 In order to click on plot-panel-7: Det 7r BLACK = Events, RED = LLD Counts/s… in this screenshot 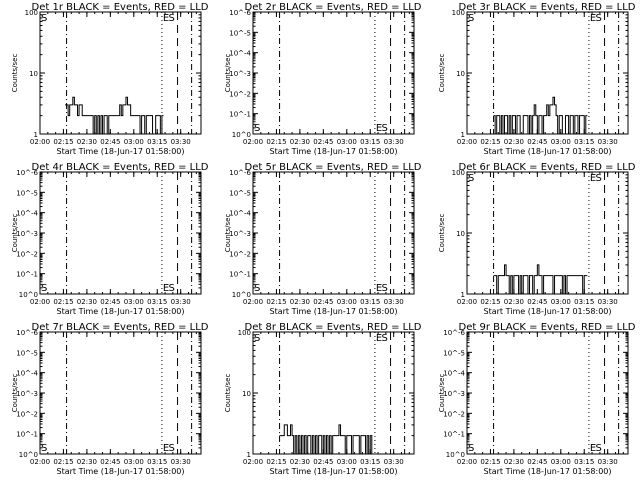, I will do `click(110, 399)`.